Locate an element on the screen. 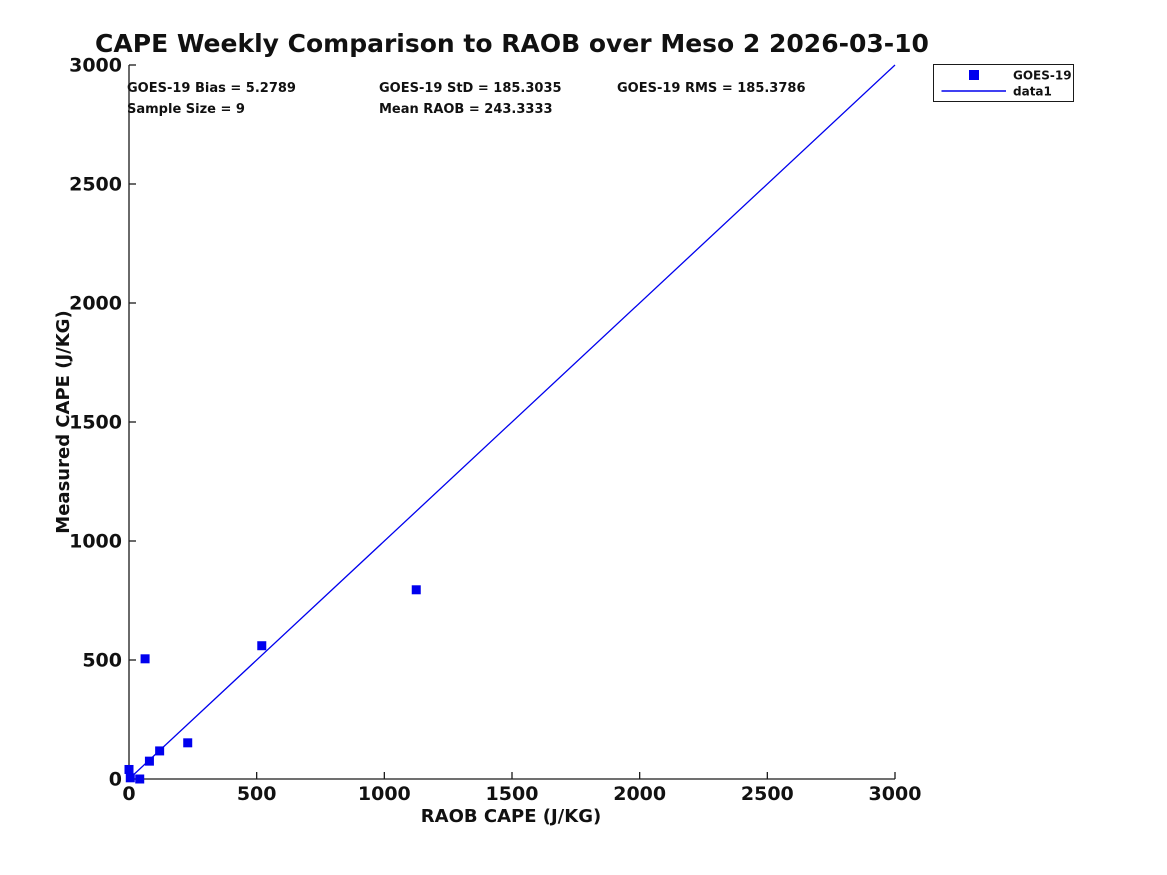 This screenshot has height=875, width=1167. legend-label-data1: data1 is located at coordinates (1032, 92).